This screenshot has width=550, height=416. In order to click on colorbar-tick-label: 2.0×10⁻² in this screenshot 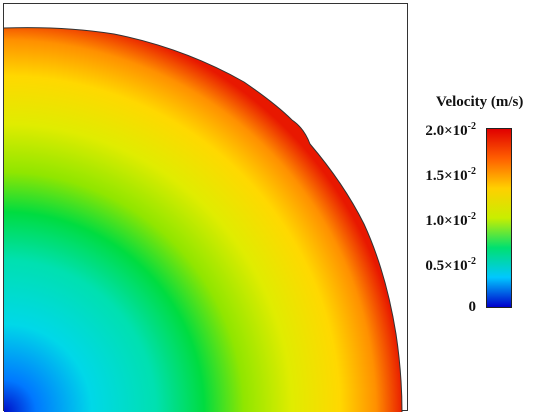, I will do `click(450, 129)`.